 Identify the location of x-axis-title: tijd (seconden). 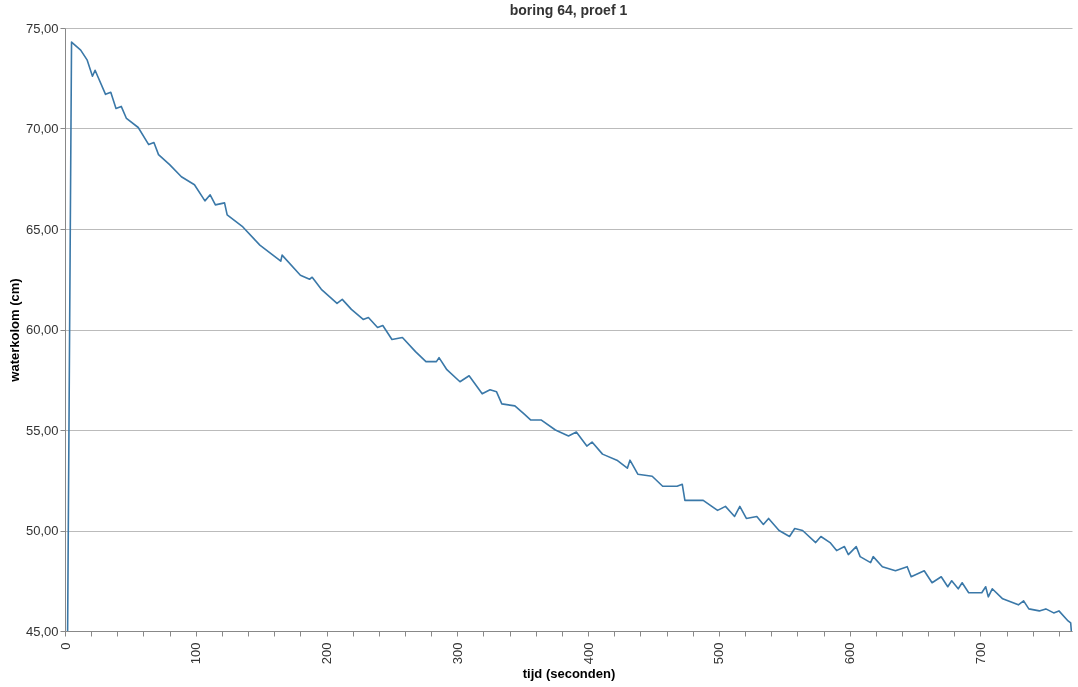
(569, 674).